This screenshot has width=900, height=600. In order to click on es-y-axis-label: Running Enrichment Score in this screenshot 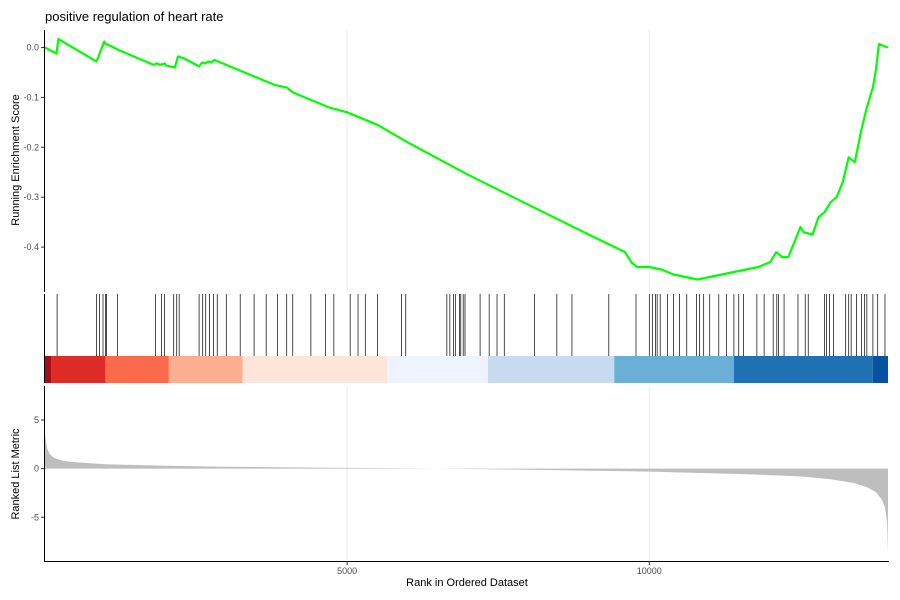, I will do `click(16, 159)`.